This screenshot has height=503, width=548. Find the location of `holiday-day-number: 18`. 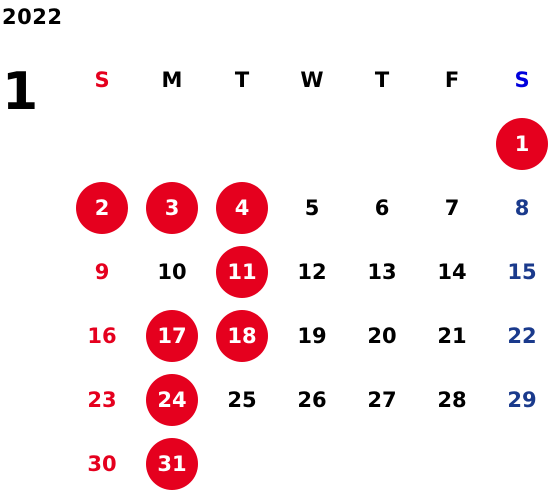

holiday-day-number: 18 is located at coordinates (242, 336).